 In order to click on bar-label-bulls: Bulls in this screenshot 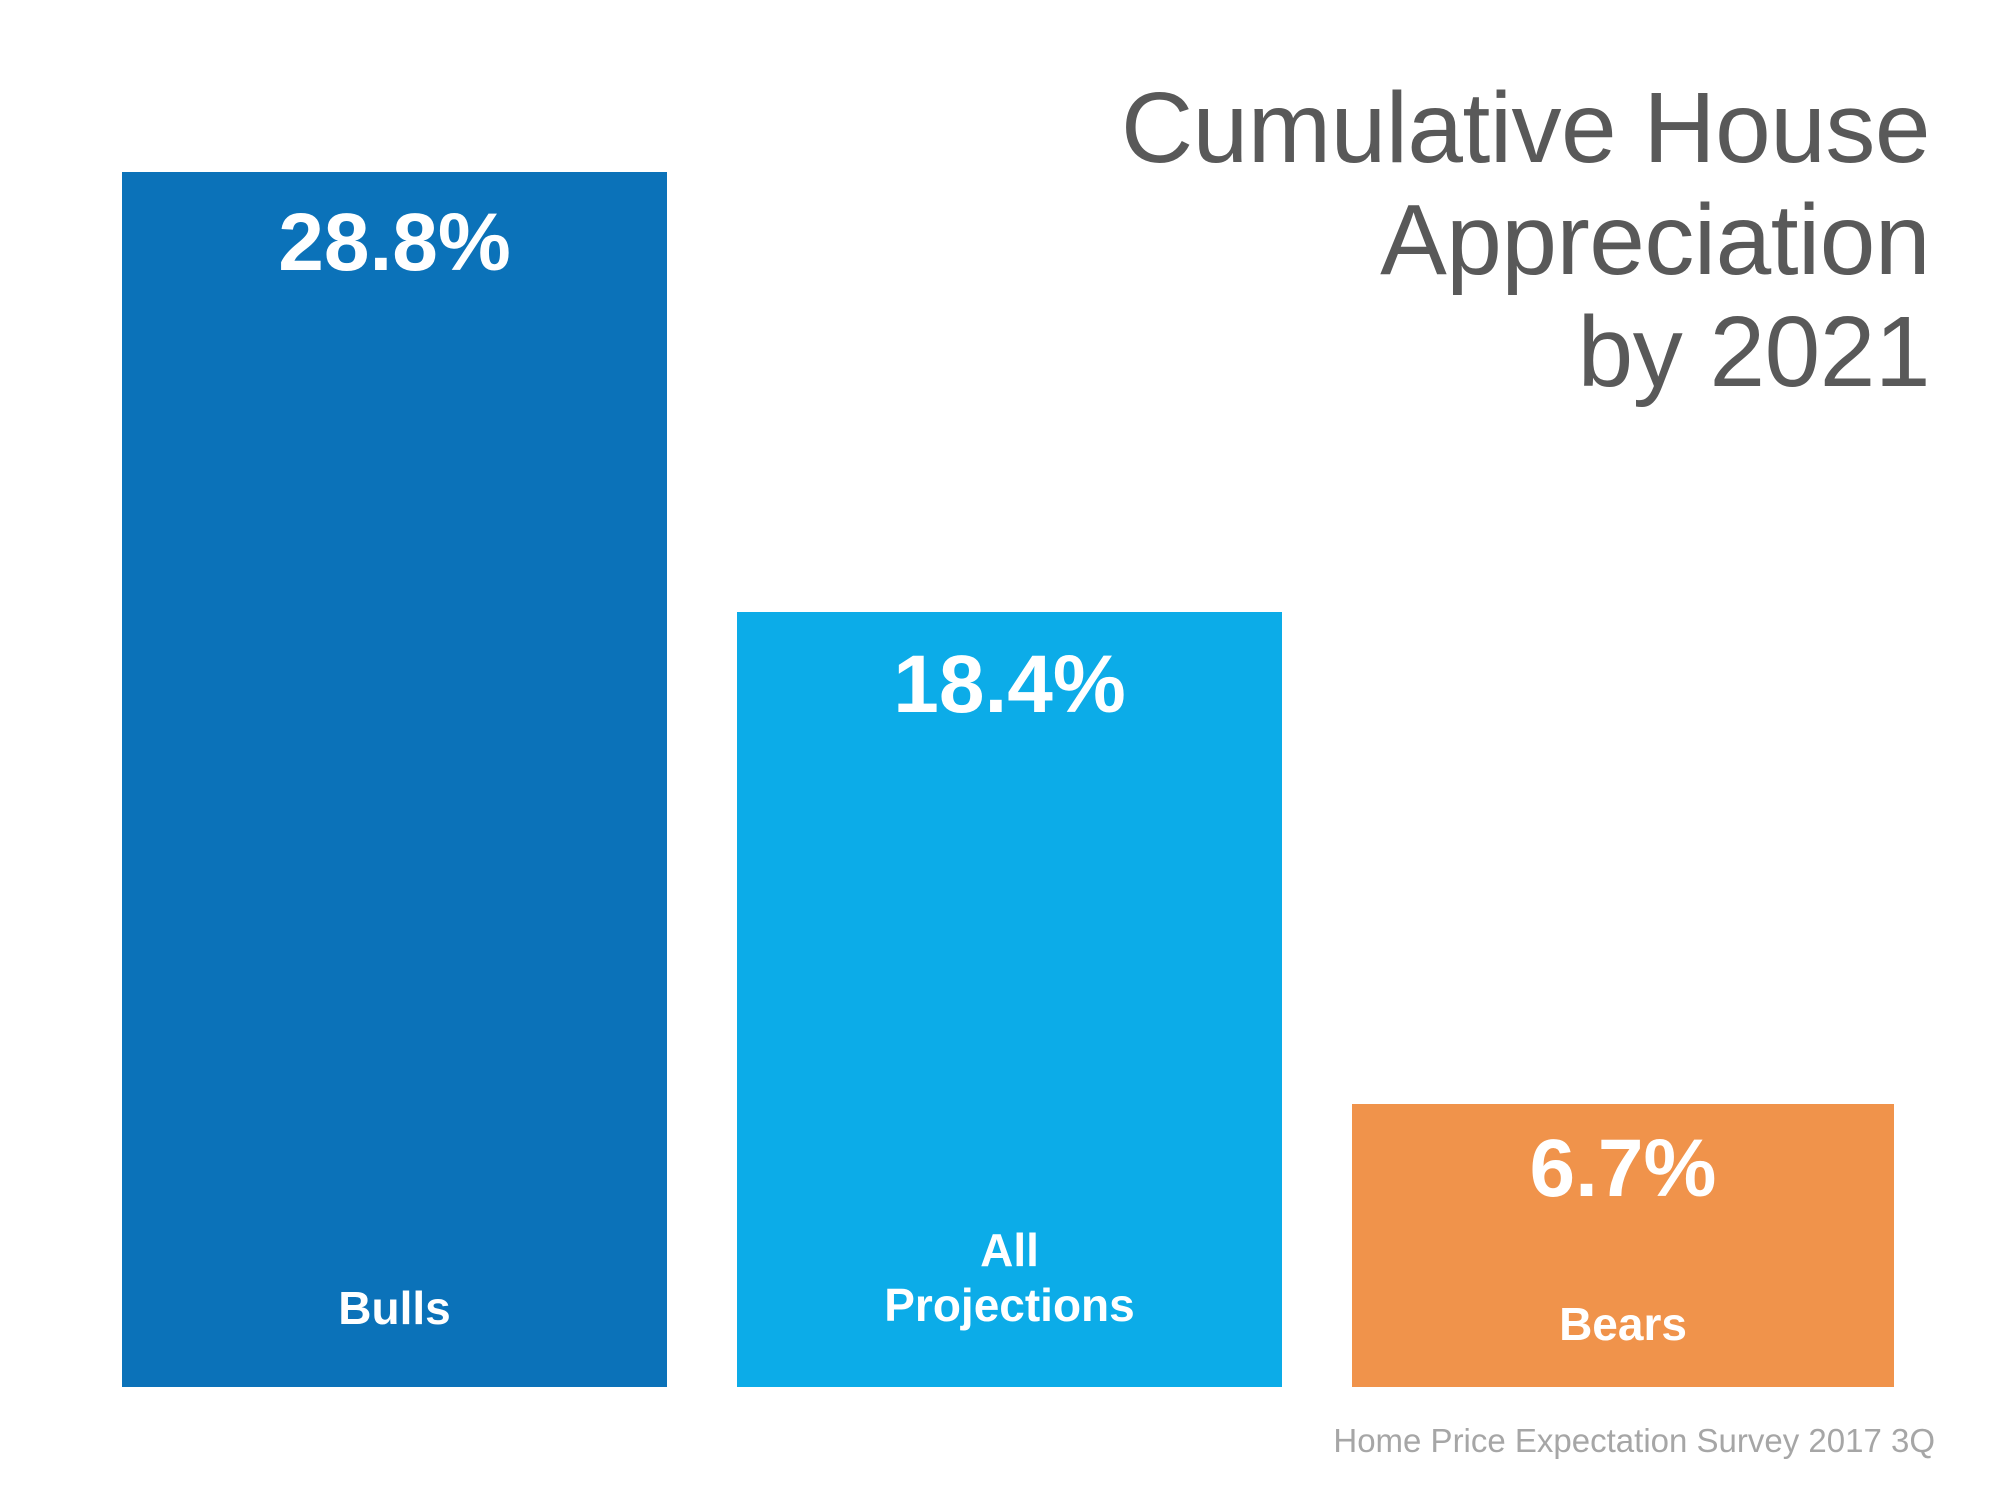, I will do `click(394, 1307)`.